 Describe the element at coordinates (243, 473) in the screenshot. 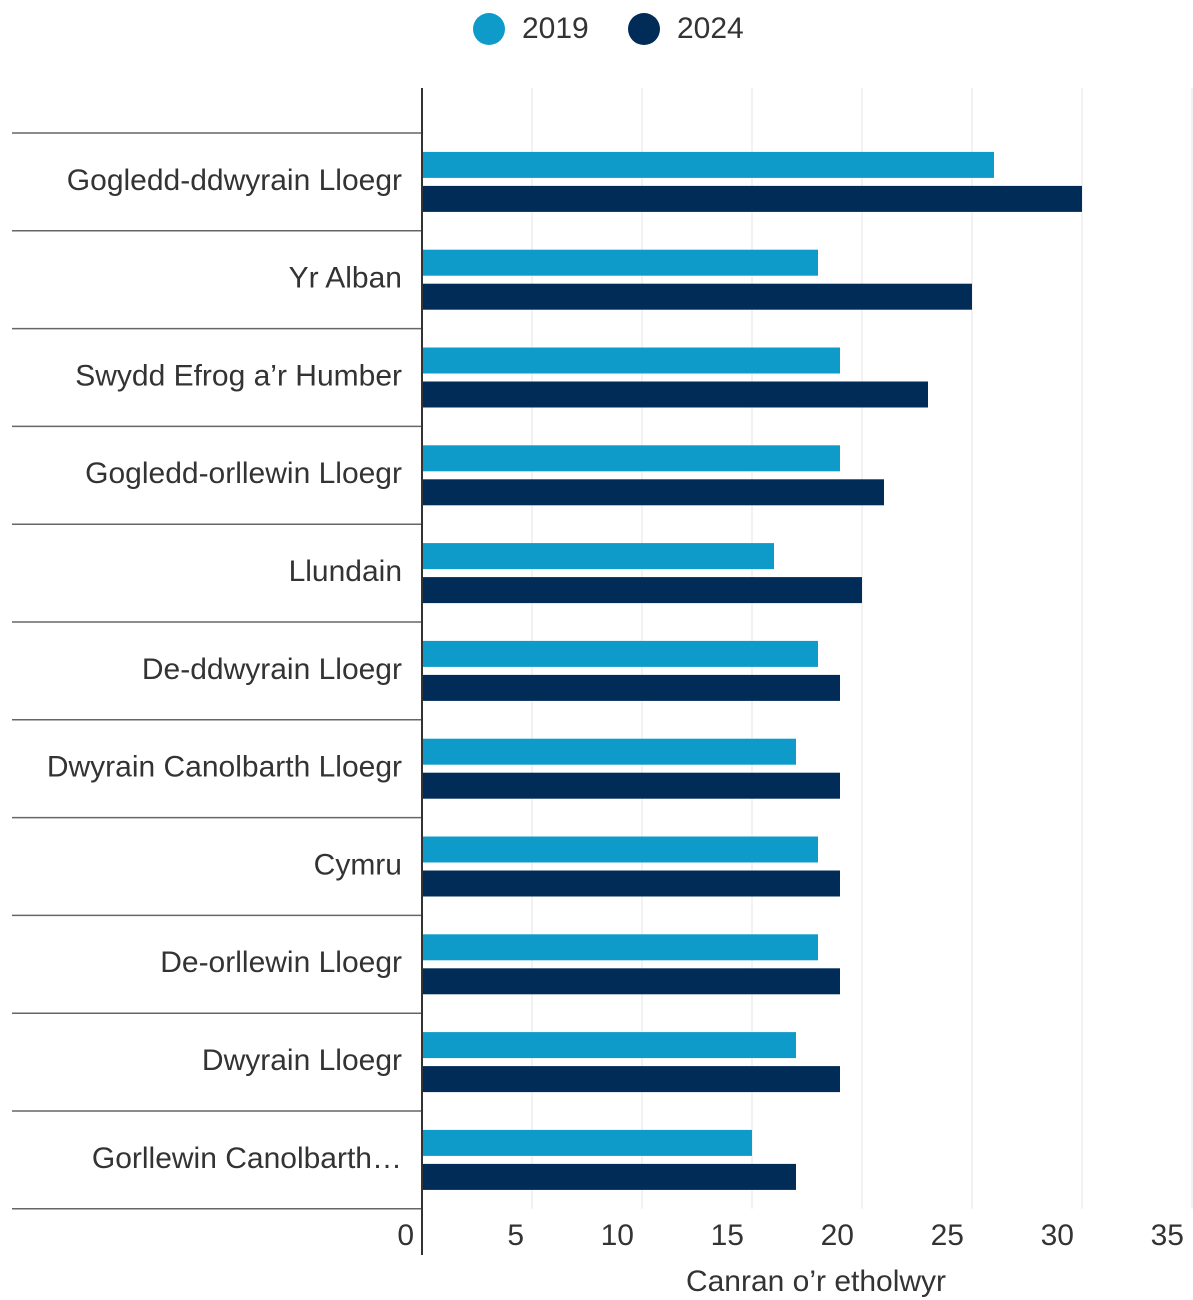

I see `category-label: Gogledd-orllewin Lloegr` at that location.